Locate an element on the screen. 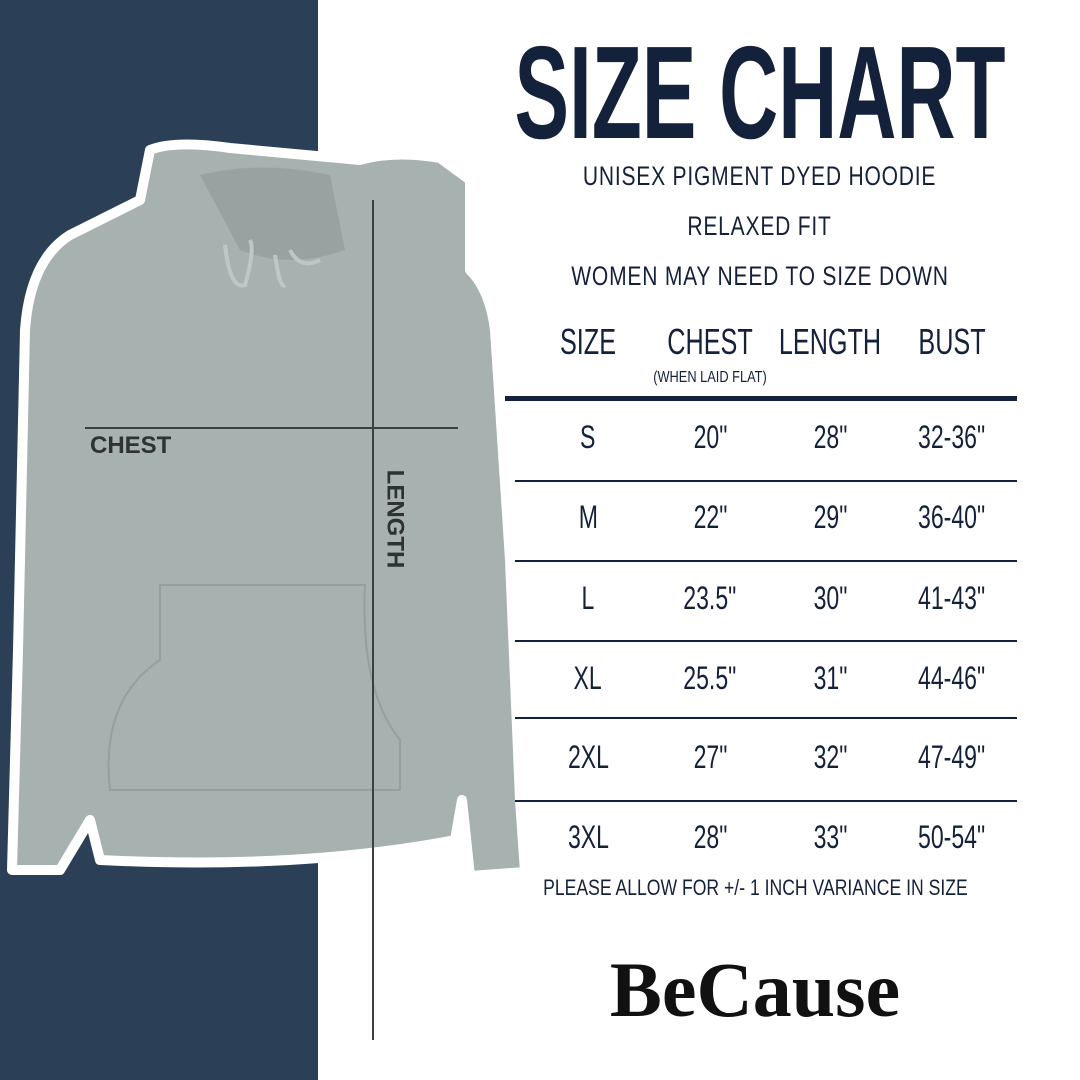 The image size is (1080, 1080). cell-size: XL is located at coordinates (588, 678).